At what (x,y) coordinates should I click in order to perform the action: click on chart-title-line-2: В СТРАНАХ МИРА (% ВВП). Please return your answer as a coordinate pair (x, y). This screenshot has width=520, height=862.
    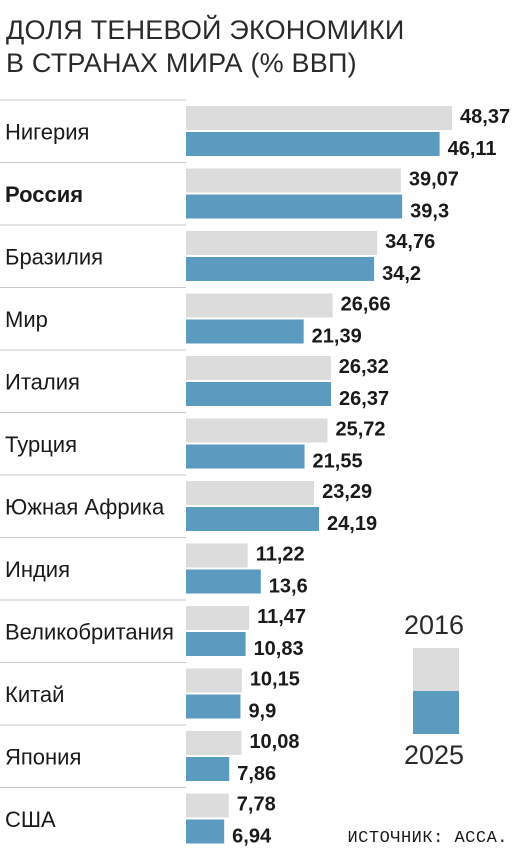
    Looking at the image, I should click on (181, 63).